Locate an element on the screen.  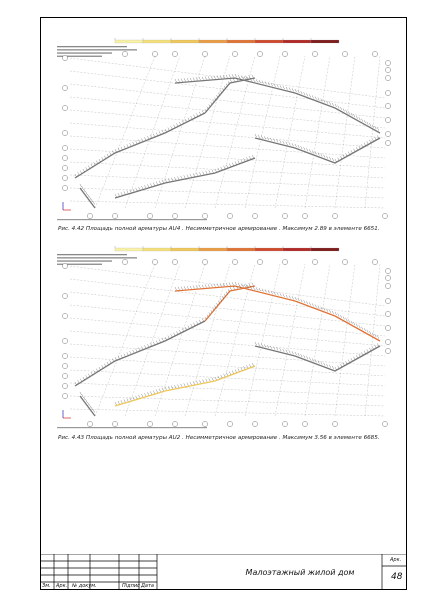
header-text-line is located at coordinates (97, 50).